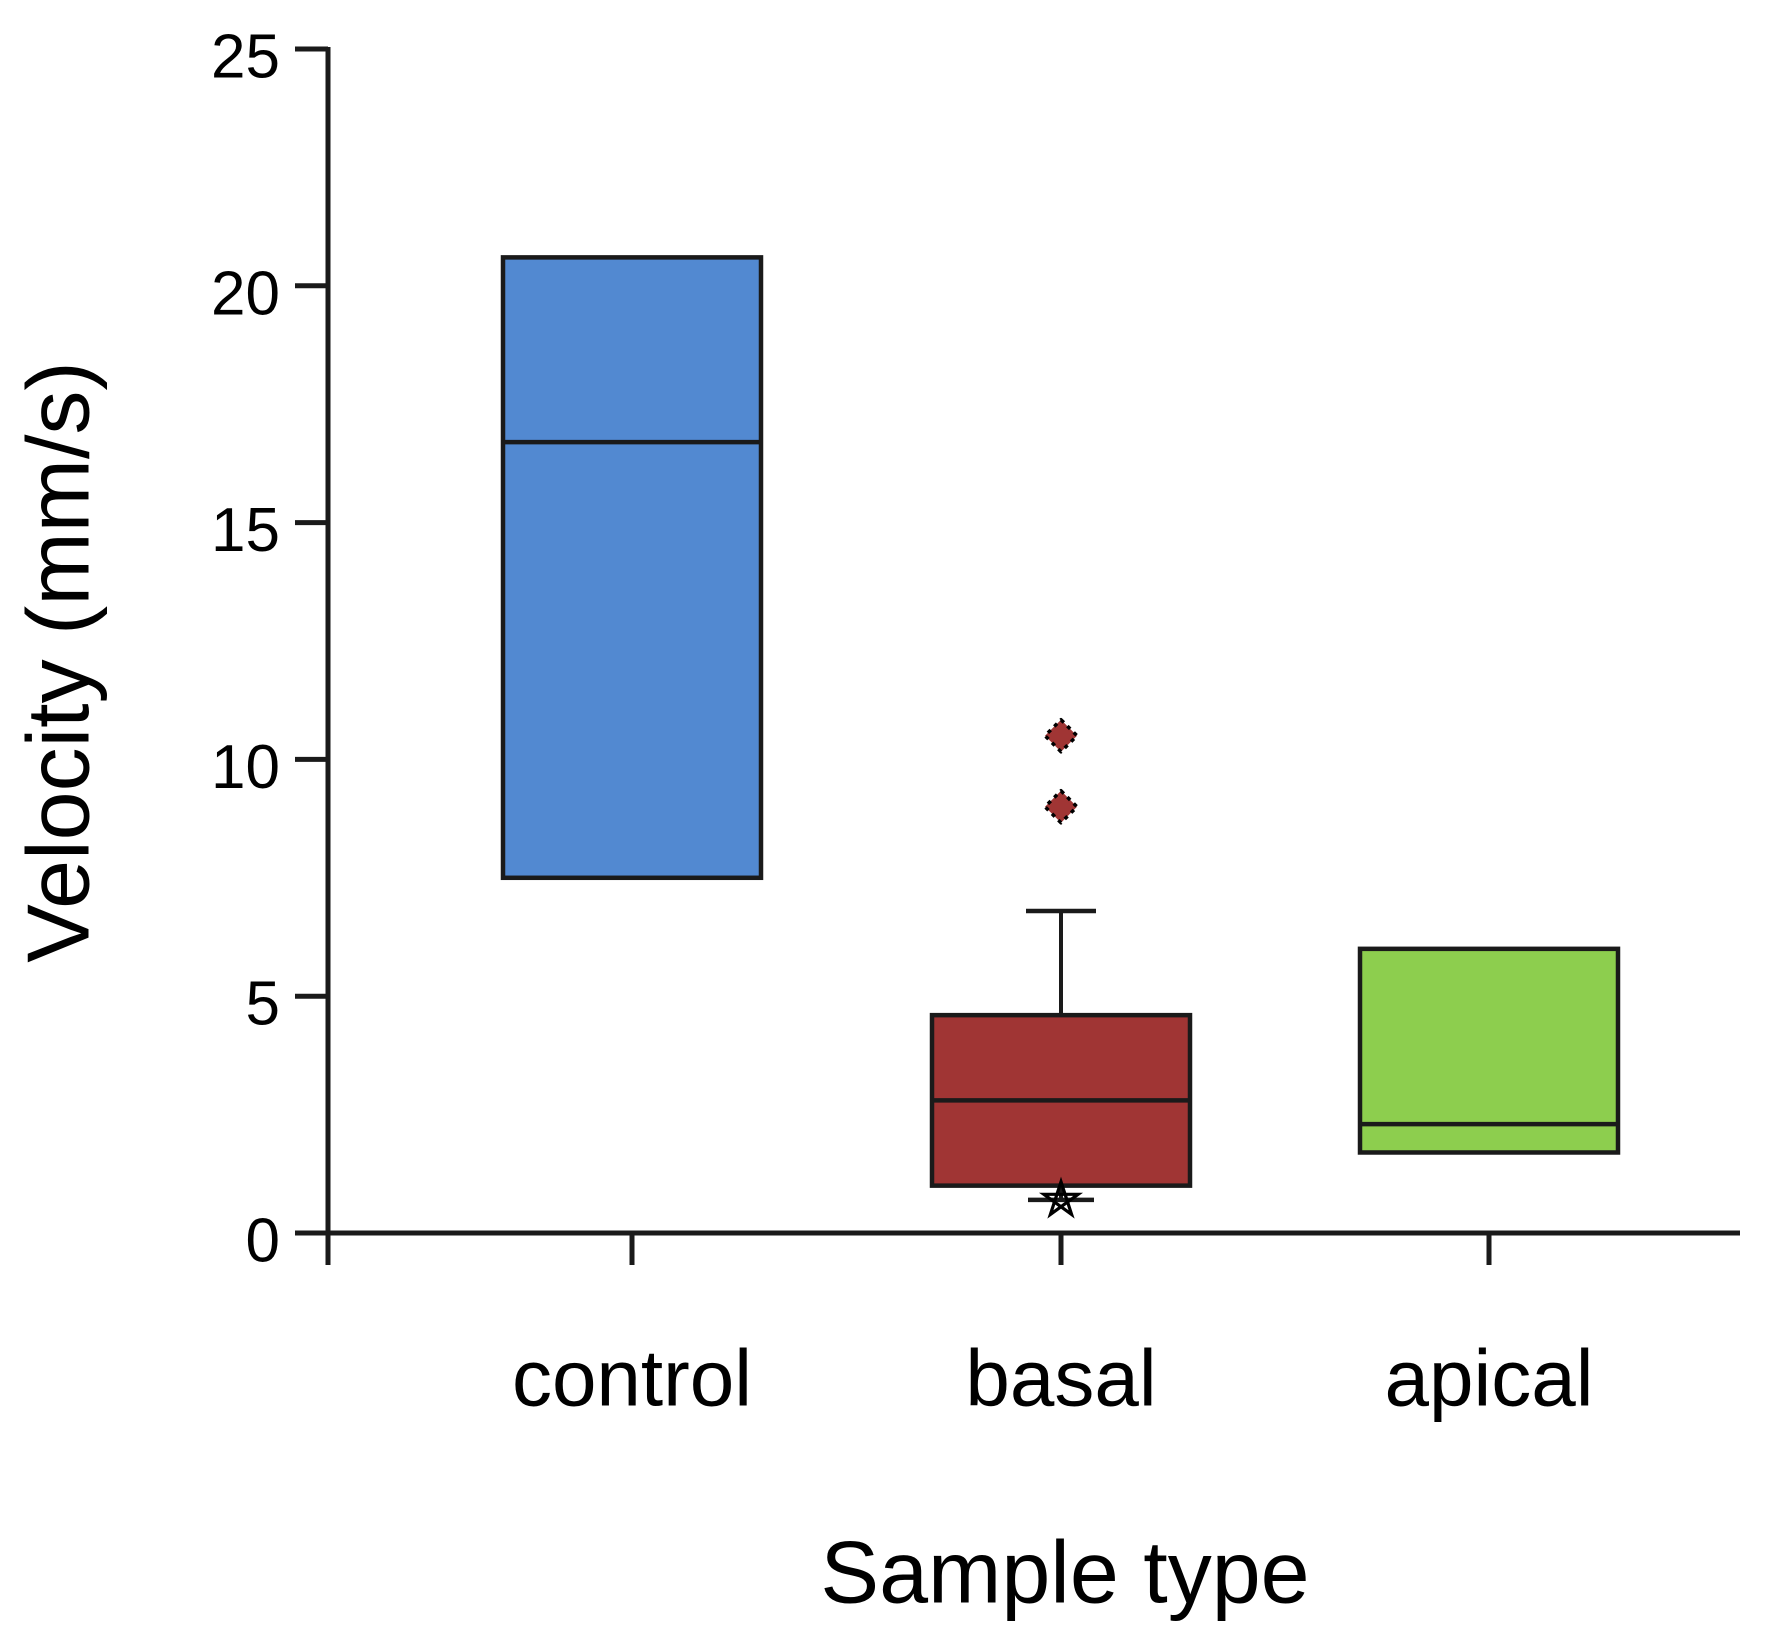 The height and width of the screenshot is (1627, 1771). What do you see at coordinates (263, 1004) in the screenshot?
I see `y-tick-label-5: 5` at bounding box center [263, 1004].